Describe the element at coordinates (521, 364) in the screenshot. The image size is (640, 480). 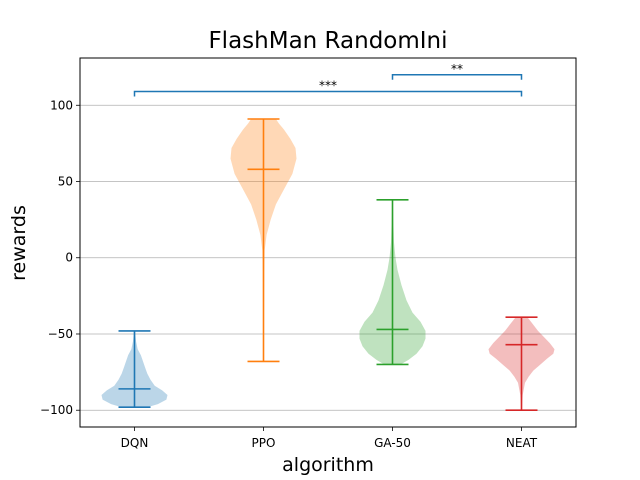
I see `violin-neat` at that location.